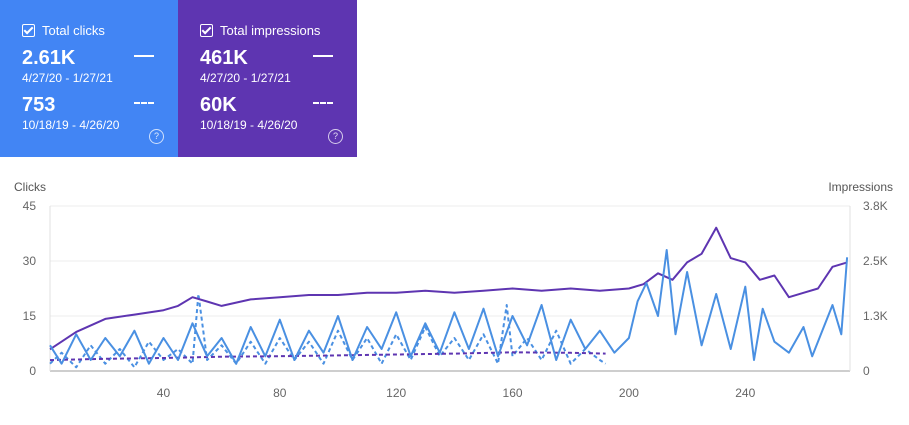 The image size is (909, 425). I want to click on impressions-help-icon: ?, so click(335, 136).